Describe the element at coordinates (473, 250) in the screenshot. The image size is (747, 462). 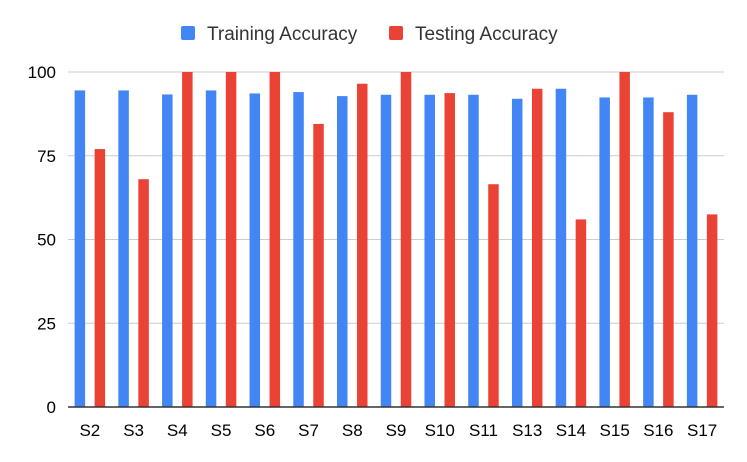
I see `bar-training-s11` at that location.